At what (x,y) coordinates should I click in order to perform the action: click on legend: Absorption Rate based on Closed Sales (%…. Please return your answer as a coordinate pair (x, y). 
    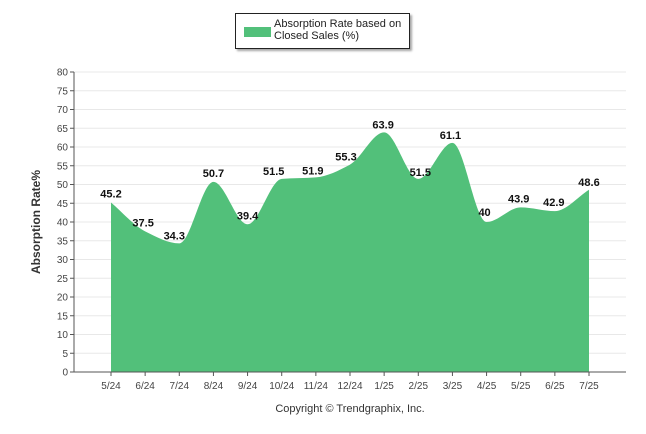
    Looking at the image, I should click on (322, 31).